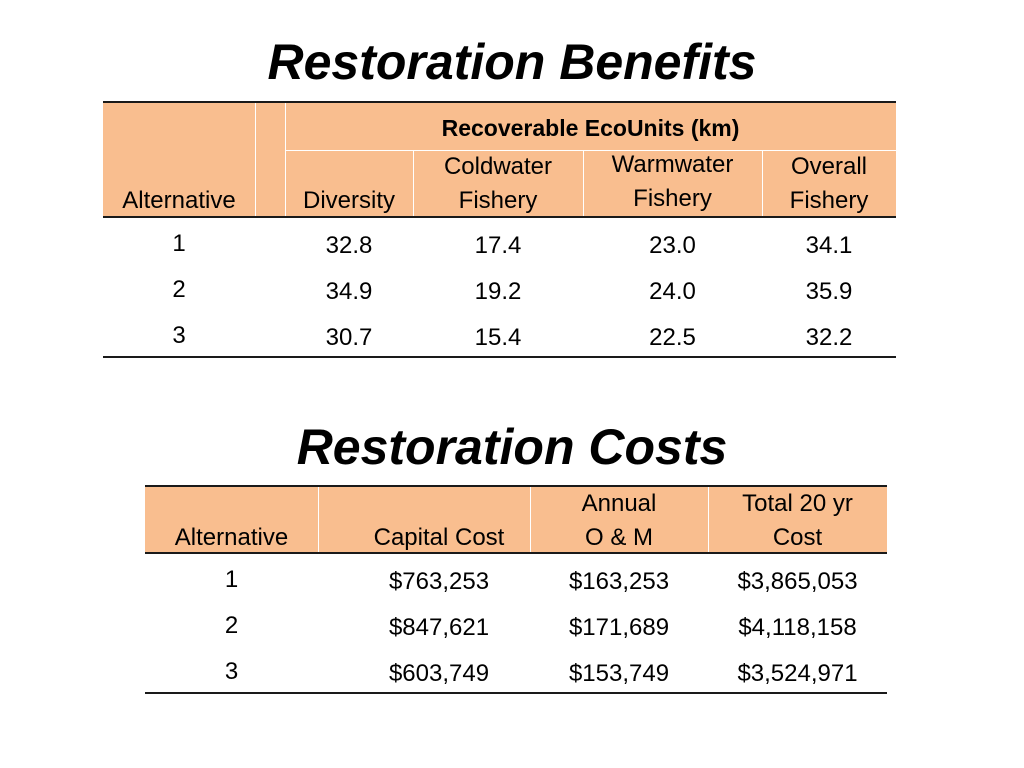  Describe the element at coordinates (797, 503) in the screenshot. I see `col-header-total-line1: Total 20 yr` at that location.